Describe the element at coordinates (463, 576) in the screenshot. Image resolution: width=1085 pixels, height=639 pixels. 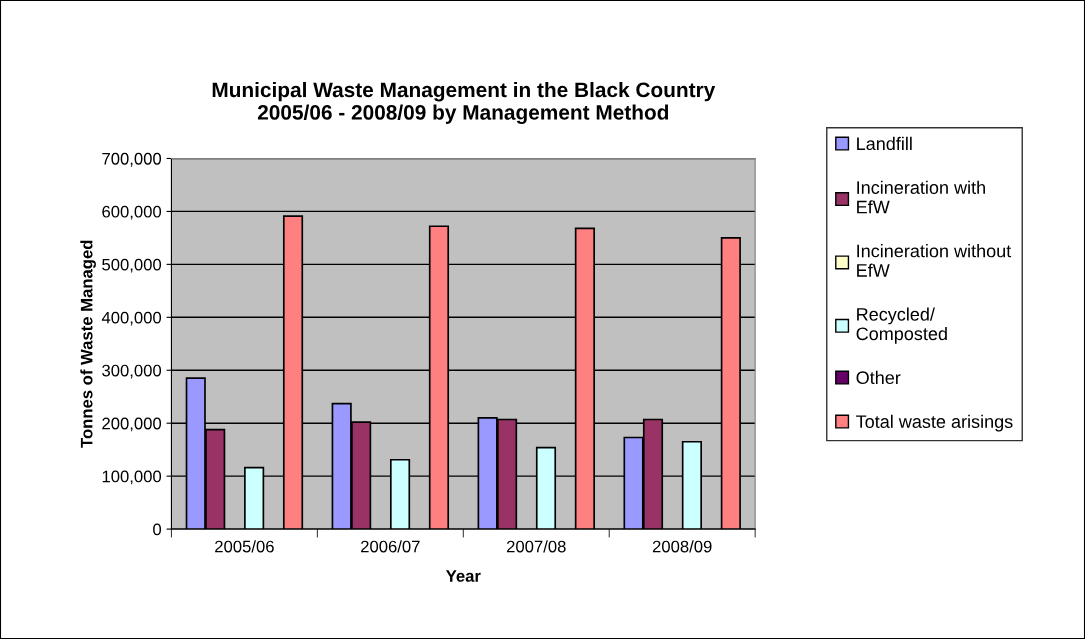
I see `x-axis-title: Year` at that location.